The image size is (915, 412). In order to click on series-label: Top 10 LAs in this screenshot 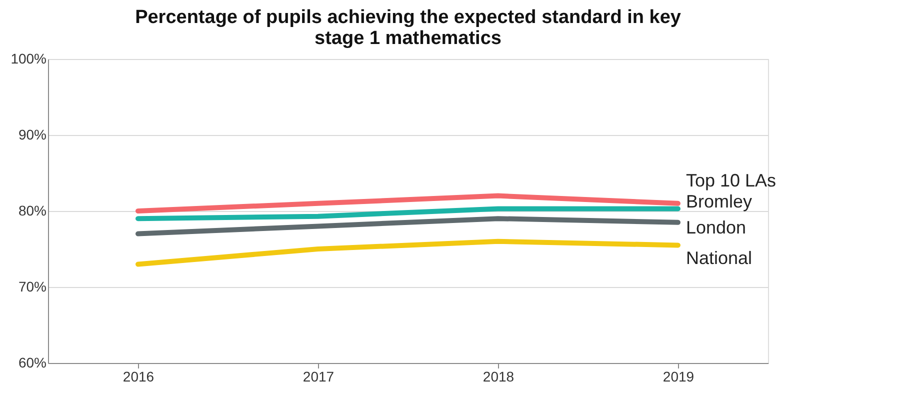, I will do `click(731, 180)`.